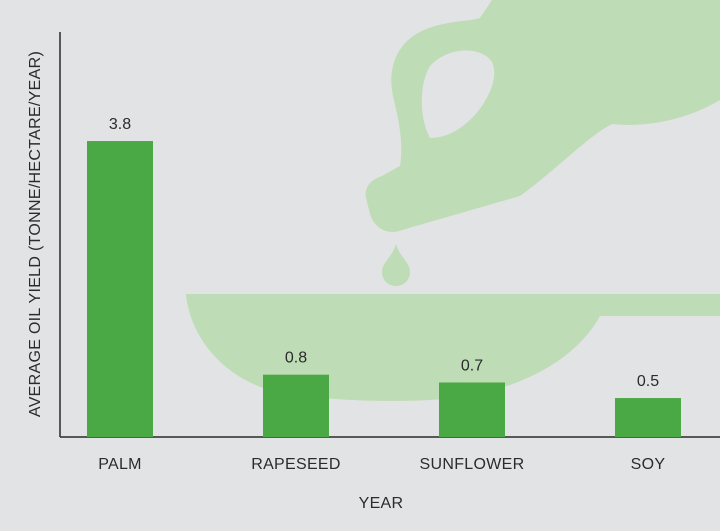 The height and width of the screenshot is (531, 720). Describe the element at coordinates (396, 265) in the screenshot. I see `oil-drop-icon` at that location.